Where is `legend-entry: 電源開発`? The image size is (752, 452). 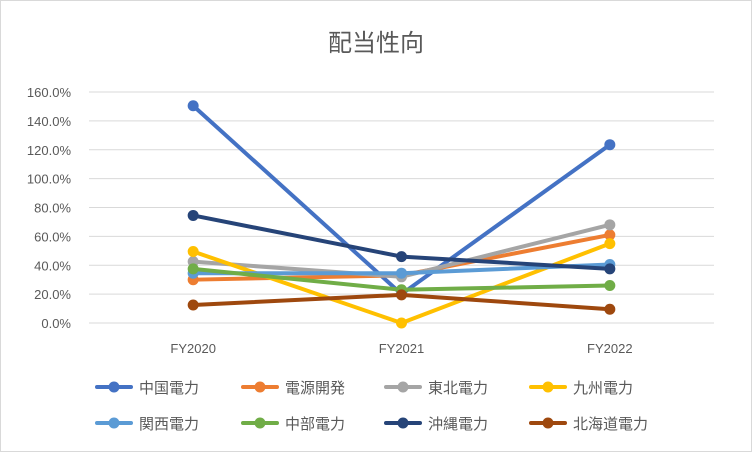
legend-entry: 電源開発 is located at coordinates (293, 388).